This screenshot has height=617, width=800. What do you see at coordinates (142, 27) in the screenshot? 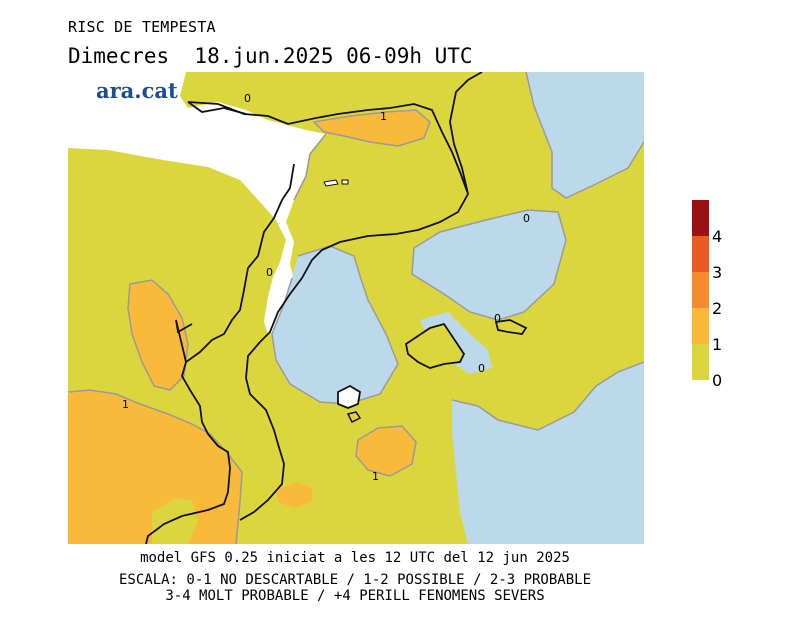
I see `map-title: RISC DE TEMPESTA` at bounding box center [142, 27].